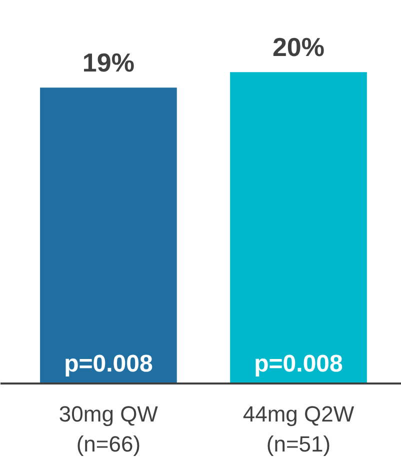  What do you see at coordinates (298, 429) in the screenshot?
I see `x-tick-label: 44mg Q2W (n=51)` at bounding box center [298, 429].